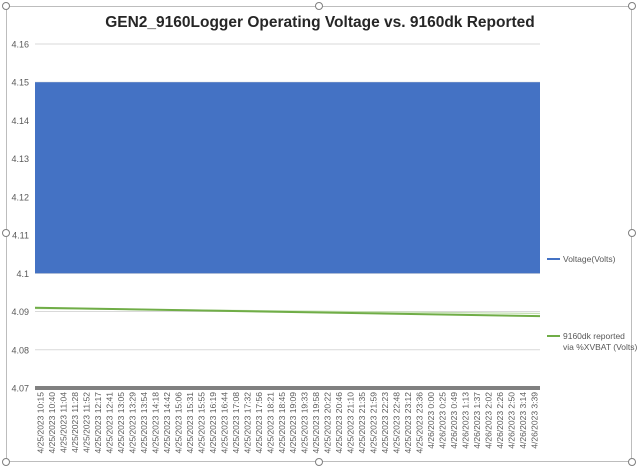 This screenshot has height=467, width=640. Describe the element at coordinates (408, 423) in the screenshot. I see `x-tick-label: 4/25/2023 23:12` at that location.